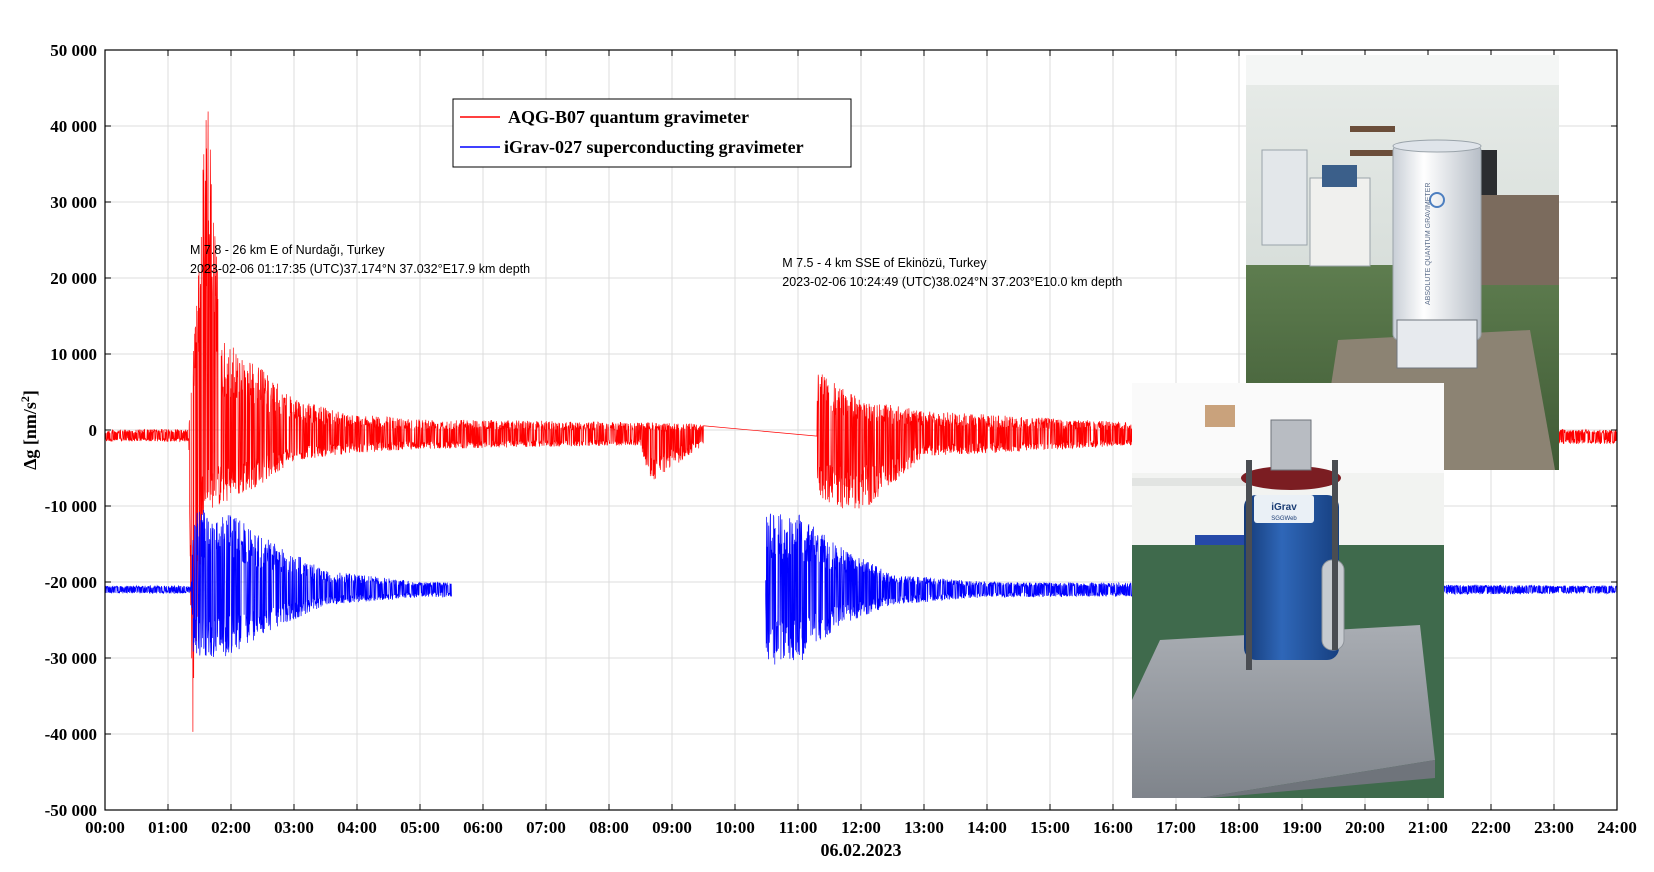 The width and height of the screenshot is (1654, 872). I want to click on igrav-photo-sublabel: SGGWeb, so click(1284, 519).